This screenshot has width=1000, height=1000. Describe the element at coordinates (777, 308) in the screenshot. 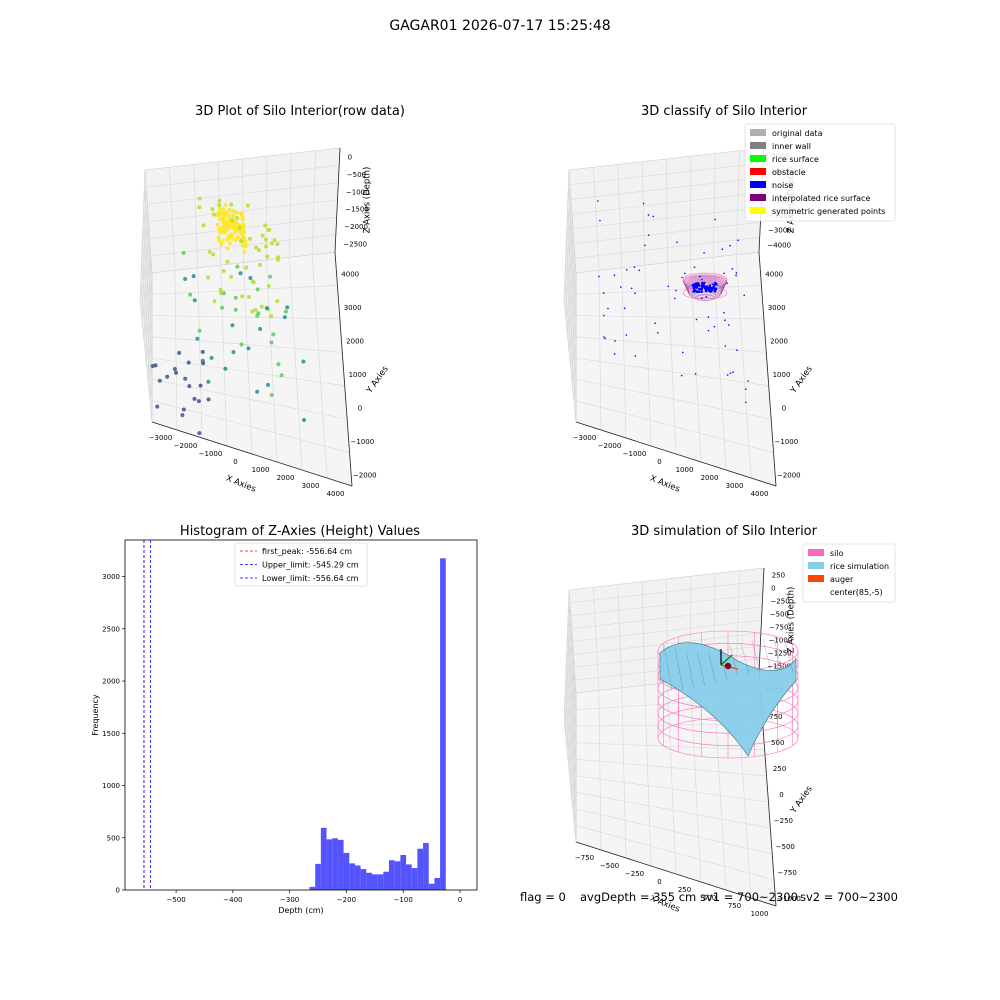

I see `y-tick-label: 3000` at that location.